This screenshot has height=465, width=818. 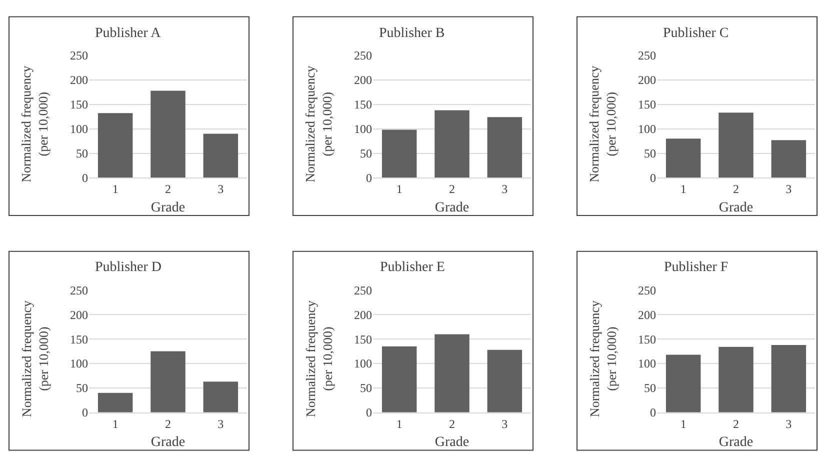 What do you see at coordinates (128, 267) in the screenshot?
I see `chart-title: Publisher D` at bounding box center [128, 267].